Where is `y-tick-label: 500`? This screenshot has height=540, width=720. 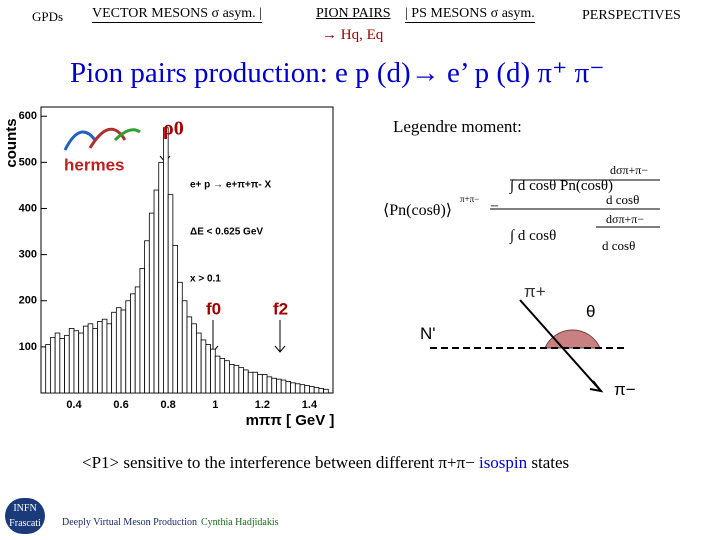
y-tick-label: 500 is located at coordinates (28, 162).